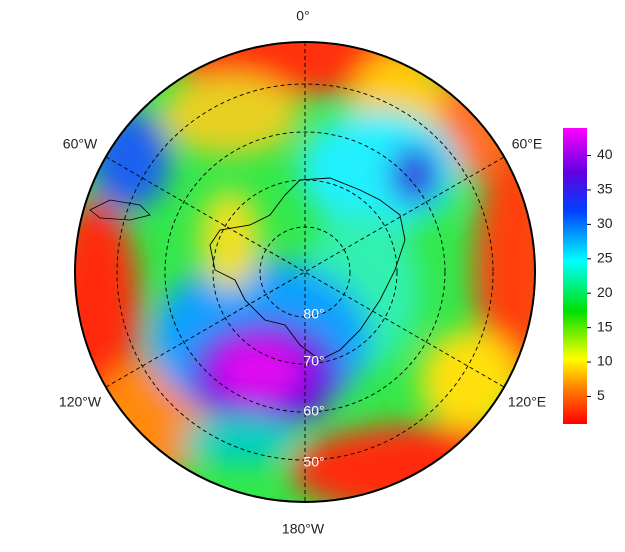 This screenshot has height=552, width=625. What do you see at coordinates (527, 402) in the screenshot?
I see `lon-label: 120°E` at bounding box center [527, 402].